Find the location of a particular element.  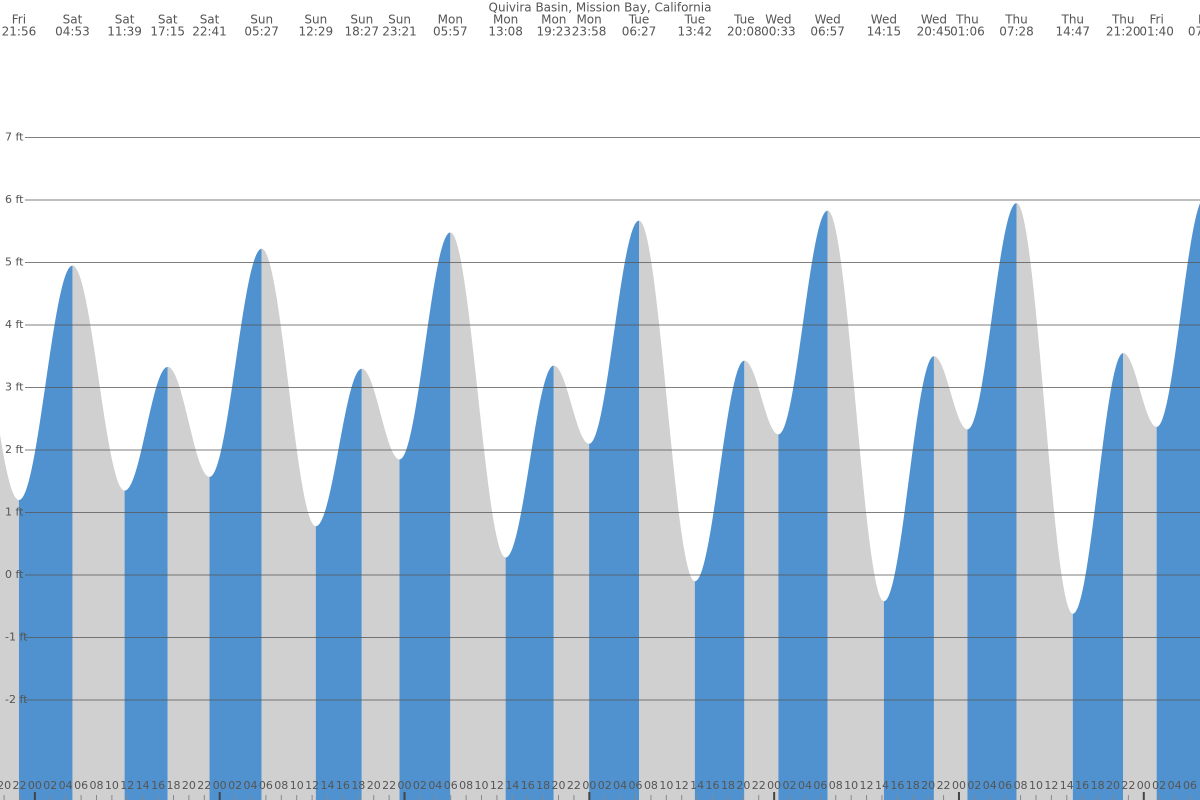

time-label: 20:45 is located at coordinates (934, 32).